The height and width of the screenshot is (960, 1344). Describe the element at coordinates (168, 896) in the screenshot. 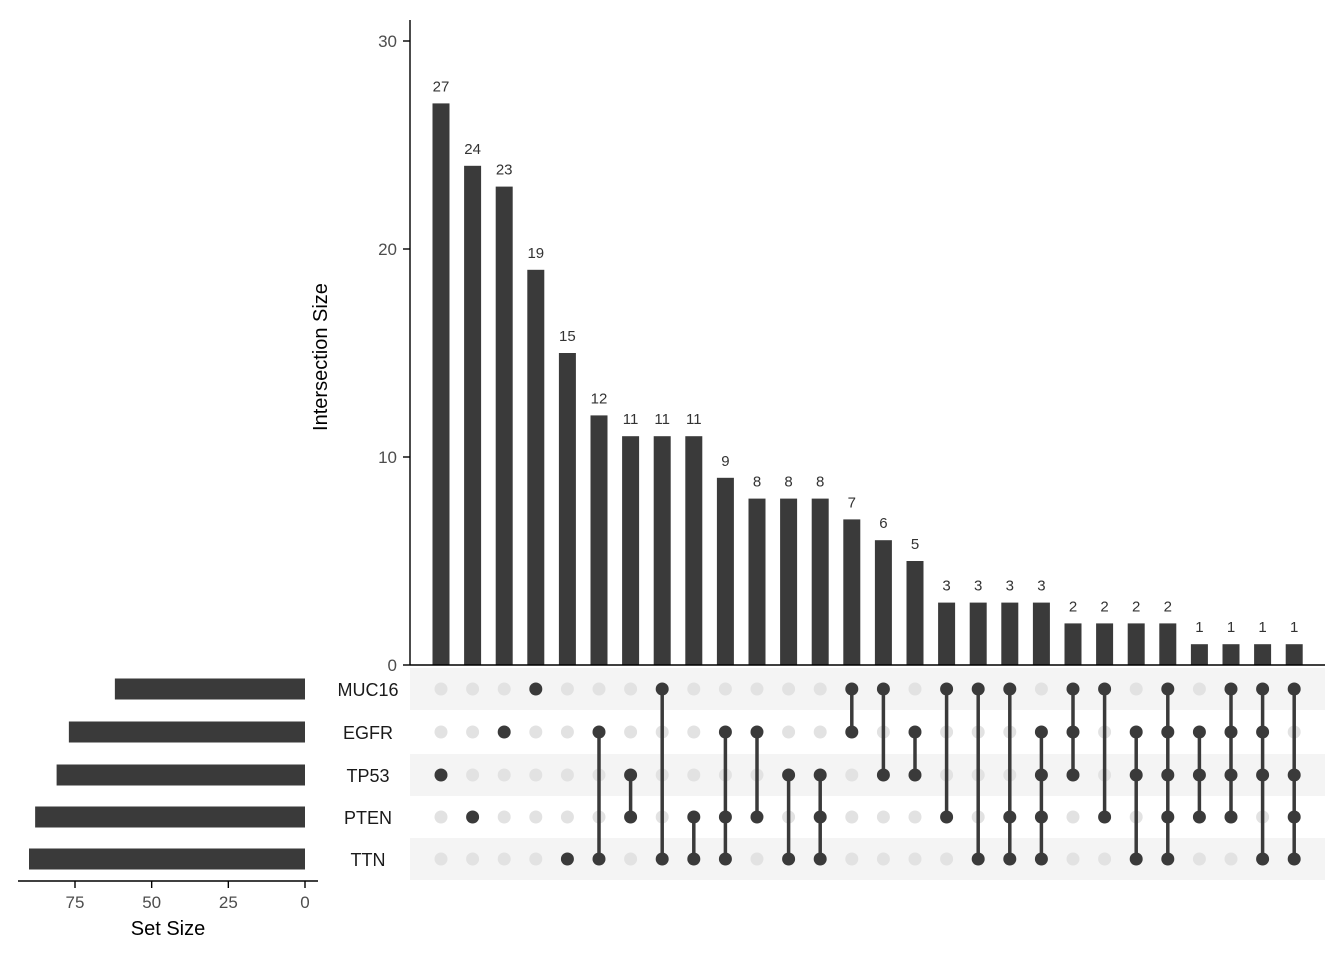

I see `set-size-axis: 75 50 25 0` at that location.